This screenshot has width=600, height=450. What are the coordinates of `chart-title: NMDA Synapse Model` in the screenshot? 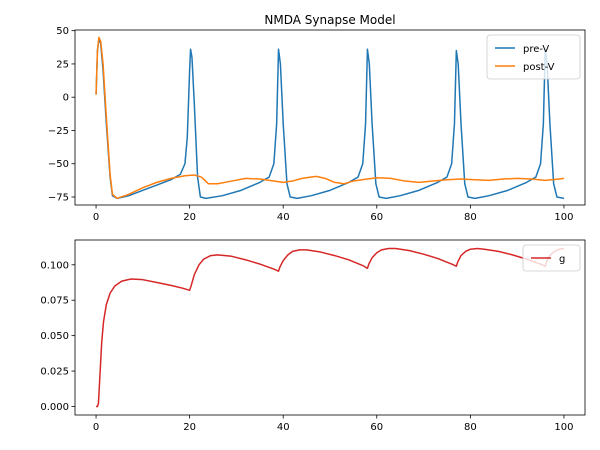 It's located at (329, 20).